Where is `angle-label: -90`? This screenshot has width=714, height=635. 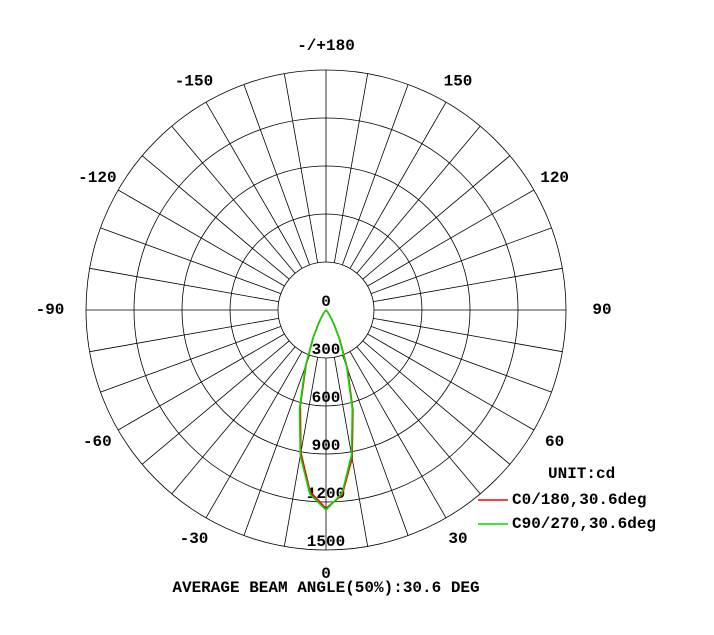
angle-label: -90 is located at coordinates (50, 310).